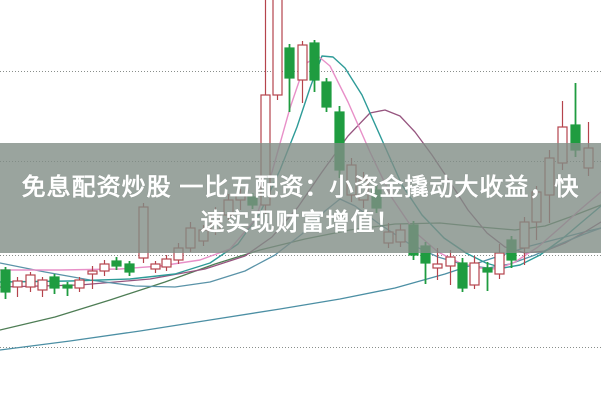 This screenshot has height=400, width=601. Describe the element at coordinates (300, 222) in the screenshot. I see `banner-title-line2: 速实现财富增值！` at that location.